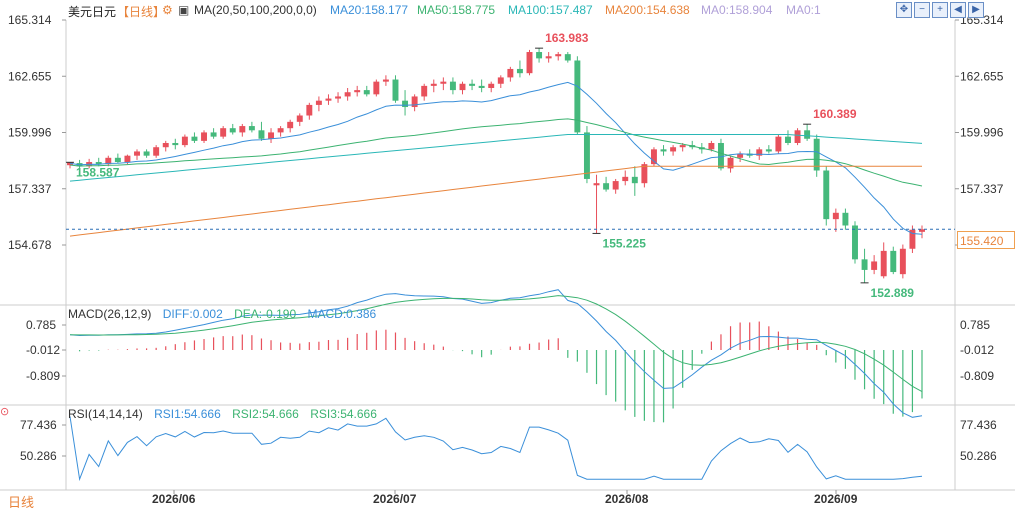 This screenshot has width=1015, height=511. What do you see at coordinates (5, 412) in the screenshot?
I see `target-icon: ⊙` at bounding box center [5, 412].